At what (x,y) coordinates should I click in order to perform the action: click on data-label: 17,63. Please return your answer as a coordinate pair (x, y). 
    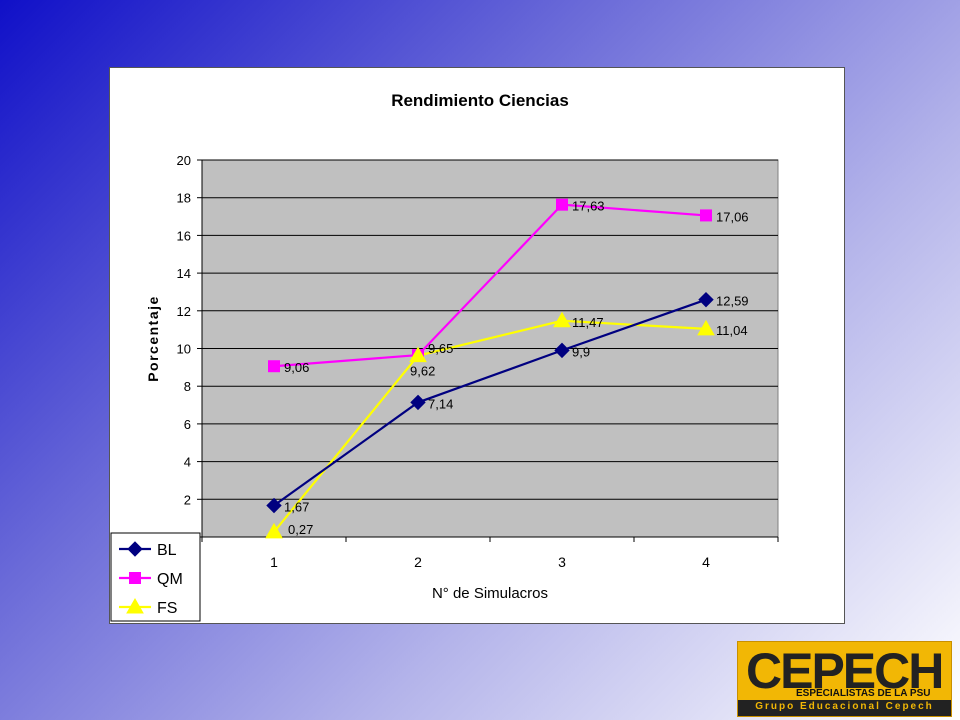
    Looking at the image, I should click on (588, 206).